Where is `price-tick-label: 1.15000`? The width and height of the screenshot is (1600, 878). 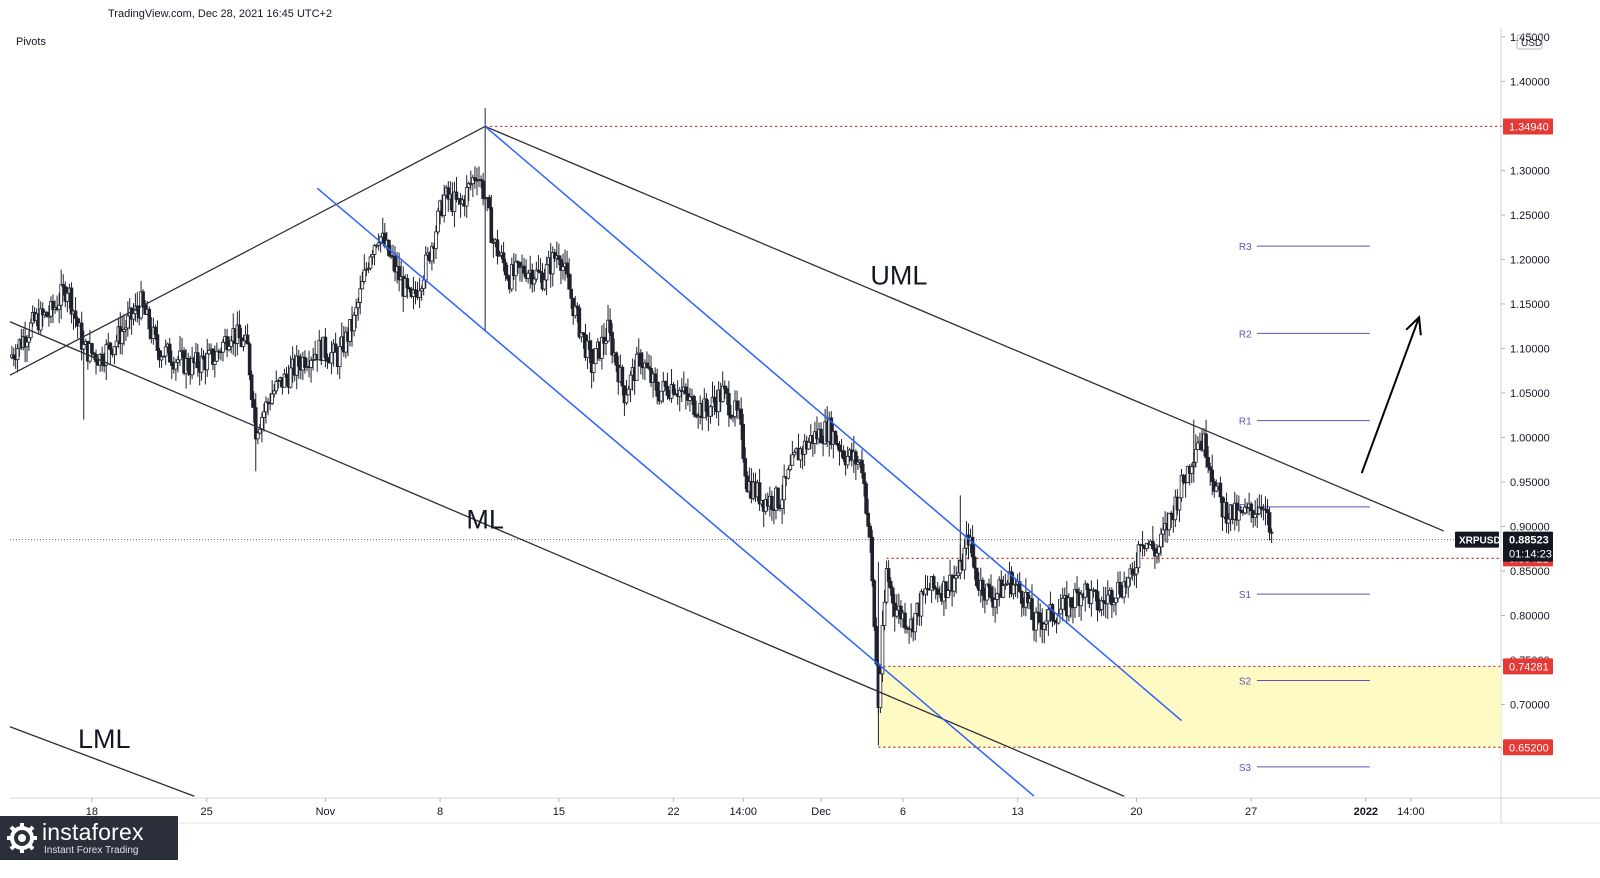
price-tick-label: 1.15000 is located at coordinates (1530, 305).